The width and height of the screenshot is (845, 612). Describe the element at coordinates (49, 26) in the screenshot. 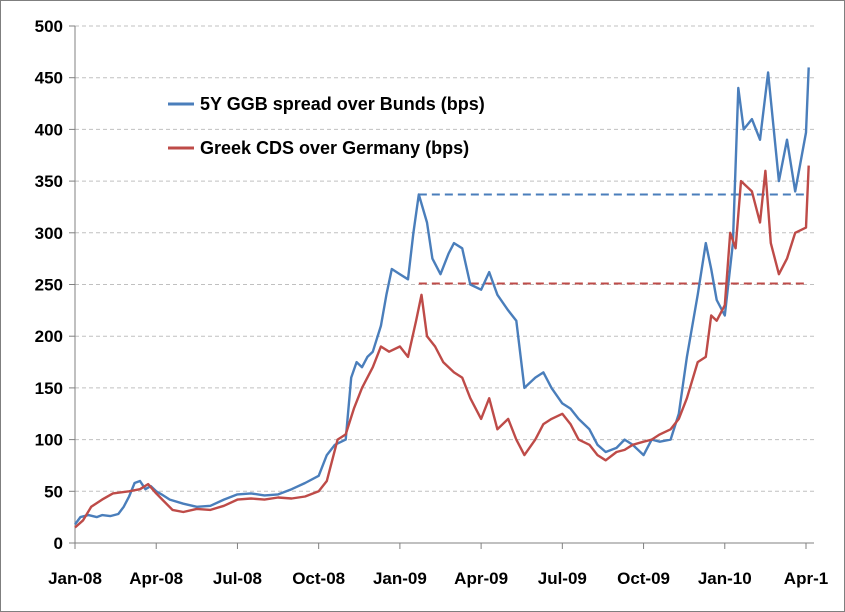

I see `y-tick-label: 500` at that location.